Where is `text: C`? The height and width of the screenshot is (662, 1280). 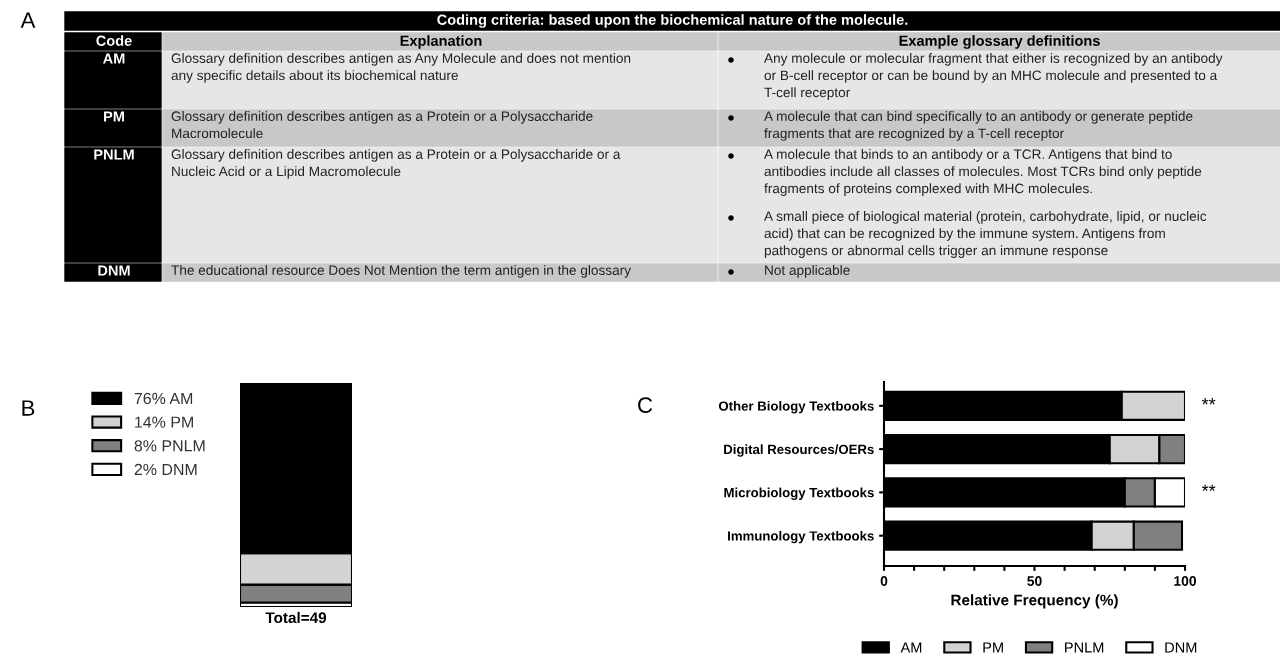 text: C is located at coordinates (645, 405).